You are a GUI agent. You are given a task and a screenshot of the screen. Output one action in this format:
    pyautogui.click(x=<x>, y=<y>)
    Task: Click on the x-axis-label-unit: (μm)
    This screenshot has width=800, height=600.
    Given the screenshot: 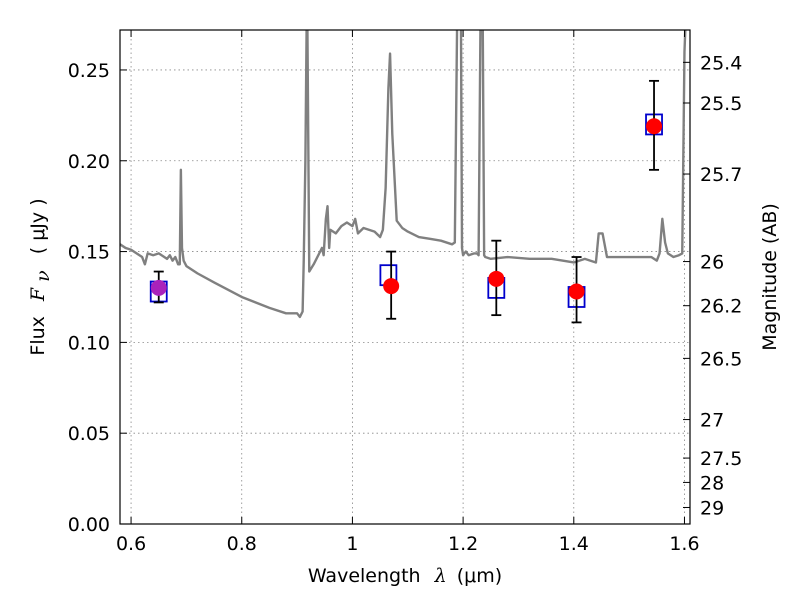 What is the action you would take?
    pyautogui.click(x=479, y=576)
    